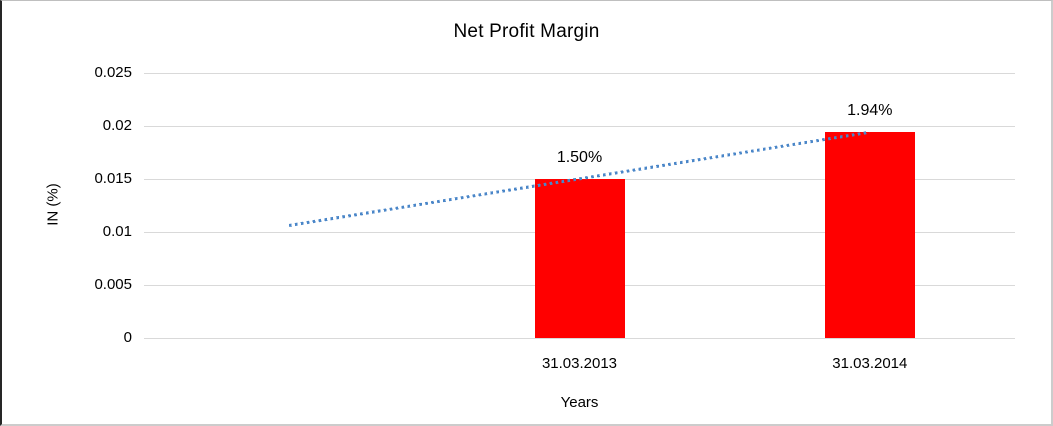  Describe the element at coordinates (113, 178) in the screenshot. I see `y-tick-label: 0.015` at that location.